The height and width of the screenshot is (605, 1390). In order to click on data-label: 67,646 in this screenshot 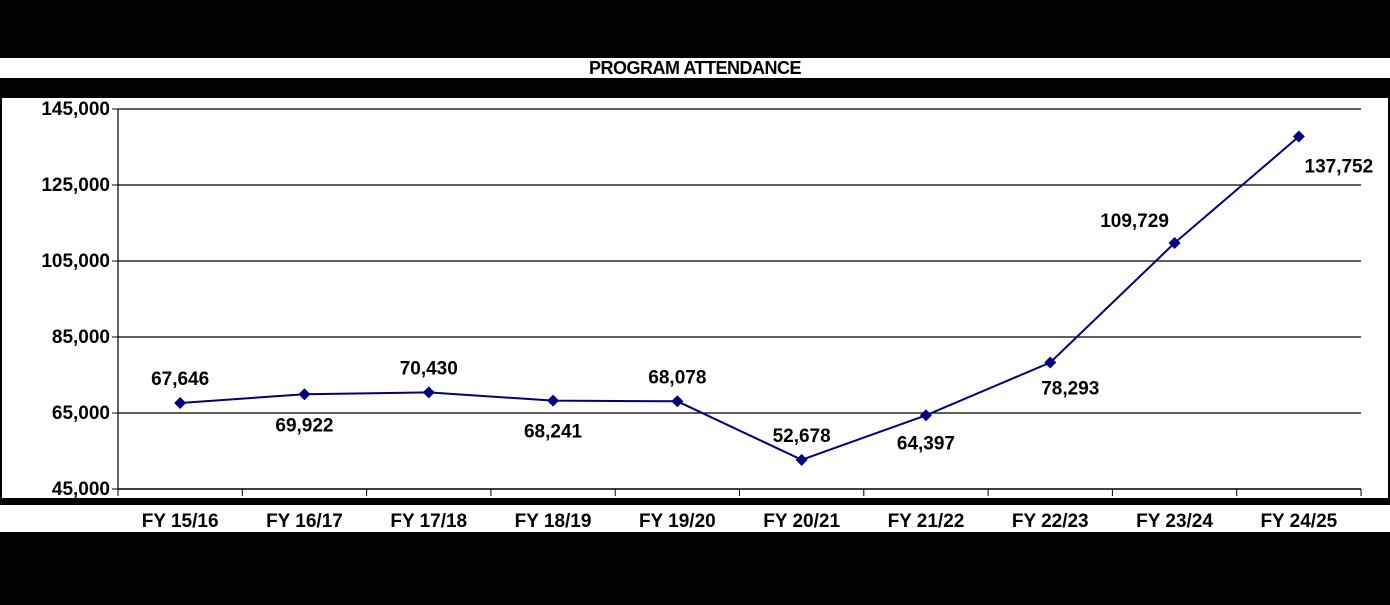, I will do `click(180, 379)`.